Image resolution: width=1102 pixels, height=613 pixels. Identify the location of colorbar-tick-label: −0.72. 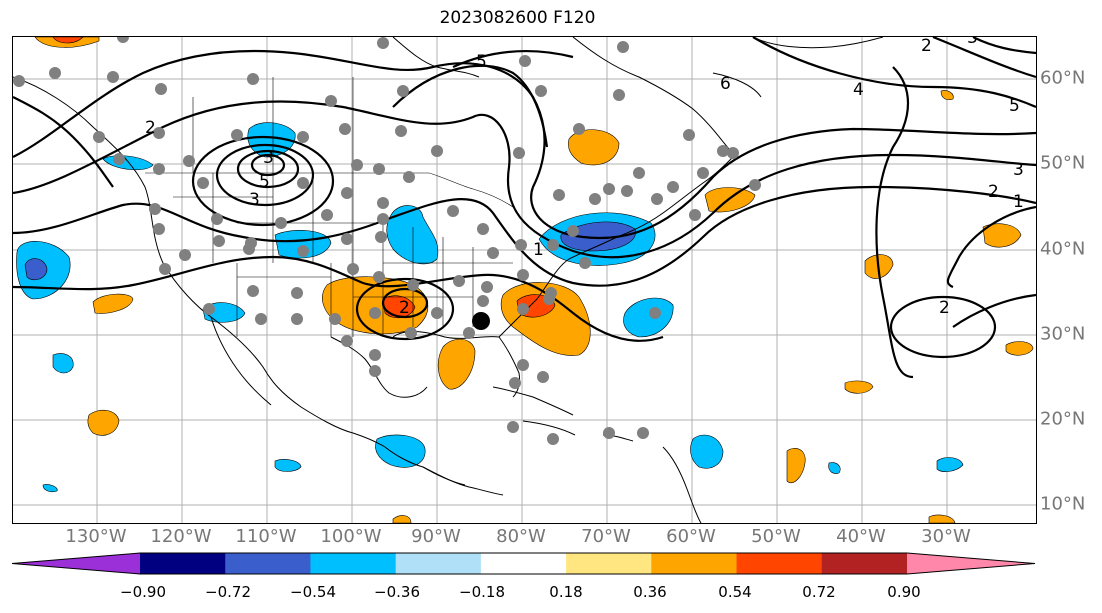
(228, 592).